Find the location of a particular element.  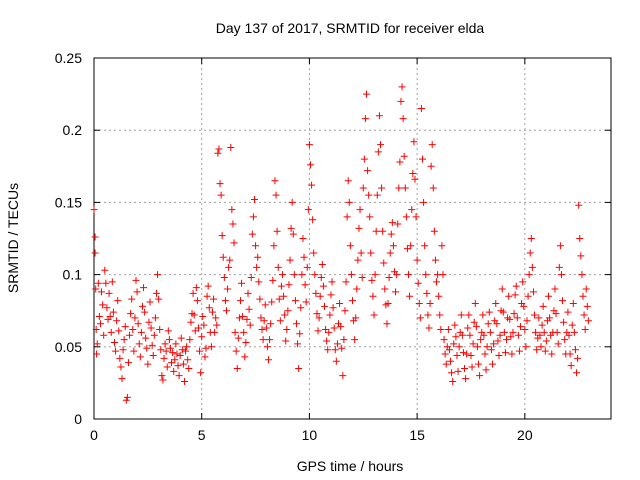

x-tick-label: 5 is located at coordinates (202, 435).